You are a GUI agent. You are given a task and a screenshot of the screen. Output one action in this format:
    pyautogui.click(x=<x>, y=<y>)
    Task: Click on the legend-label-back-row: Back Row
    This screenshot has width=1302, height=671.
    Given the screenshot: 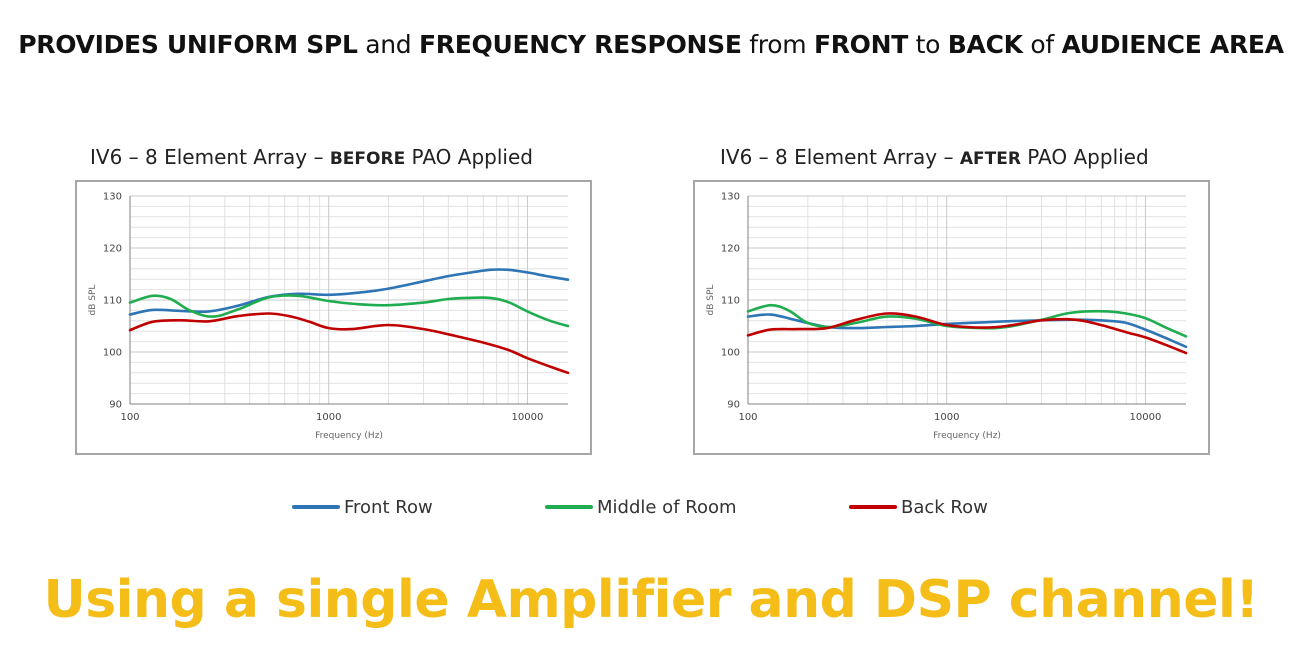 What is the action you would take?
    pyautogui.click(x=944, y=507)
    